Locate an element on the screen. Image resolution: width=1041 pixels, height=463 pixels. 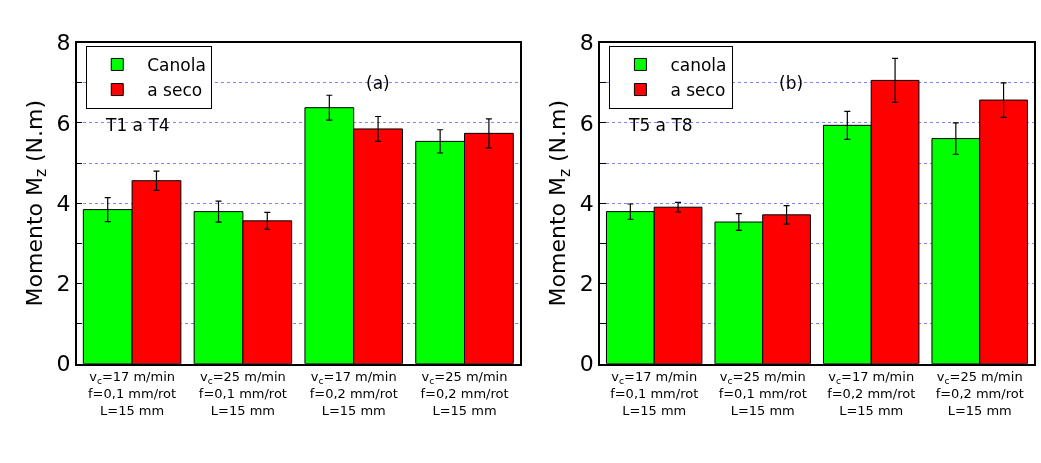
annotation: T5 a T8 is located at coordinates (660, 125).